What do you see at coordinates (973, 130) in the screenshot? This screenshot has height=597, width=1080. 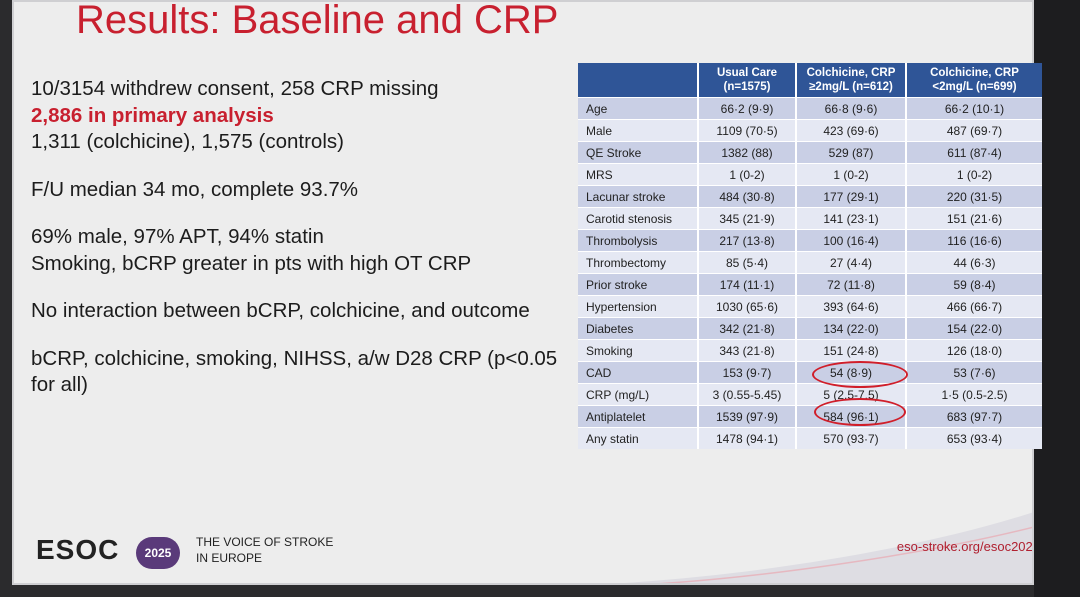 I see `table-cell: 487 (69·7)` at bounding box center [973, 130].